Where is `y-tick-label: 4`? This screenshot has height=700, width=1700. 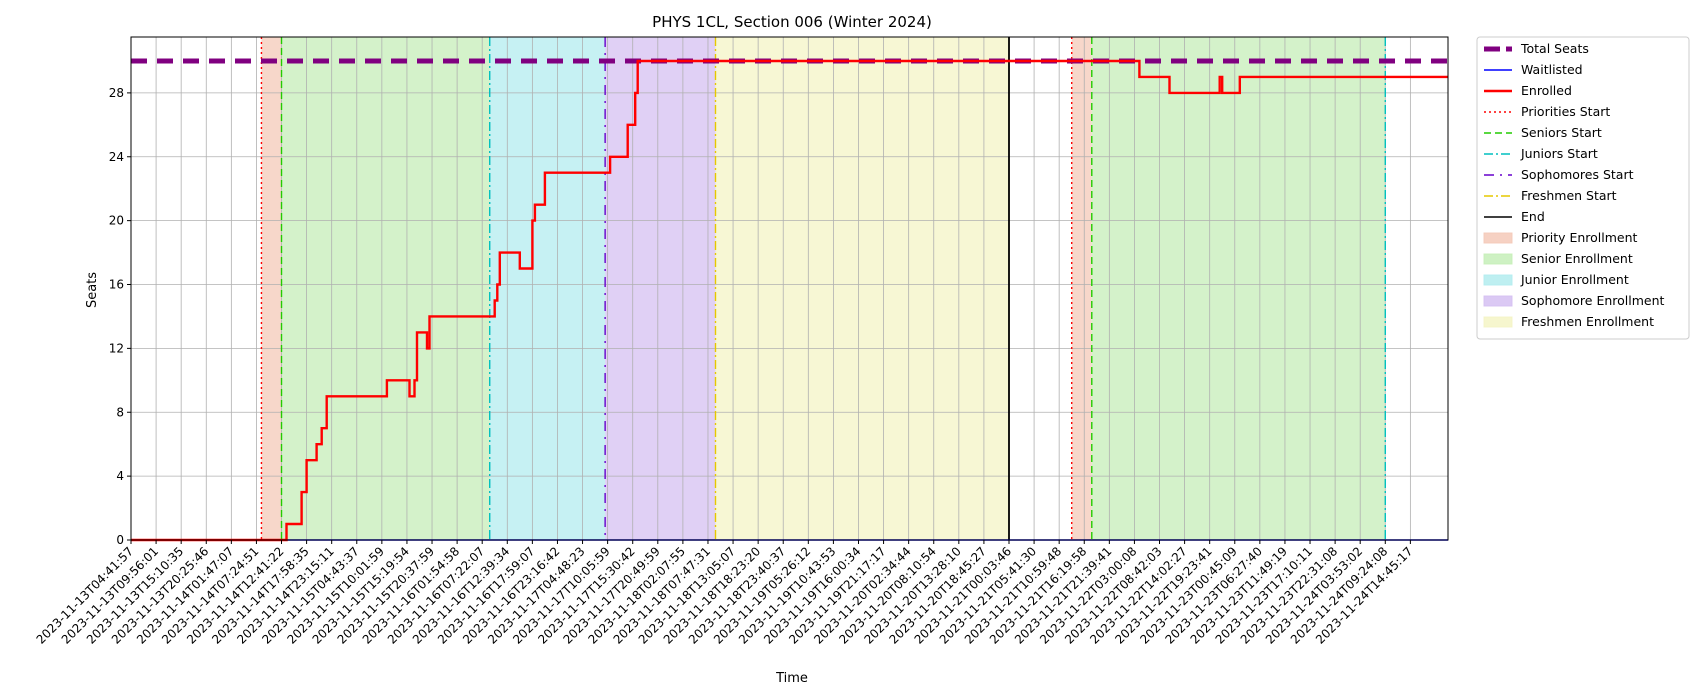 y-tick-label: 4 is located at coordinates (120, 476).